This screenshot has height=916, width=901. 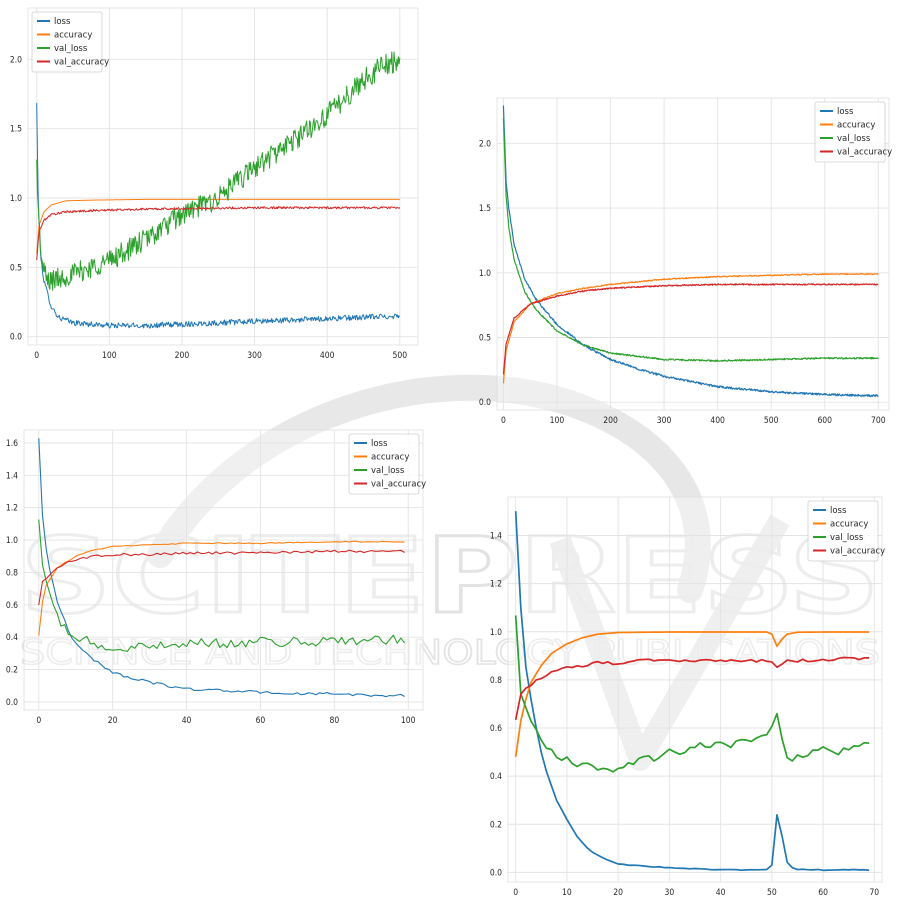 I want to click on y-tick-label: 1.6, so click(x=12, y=444).